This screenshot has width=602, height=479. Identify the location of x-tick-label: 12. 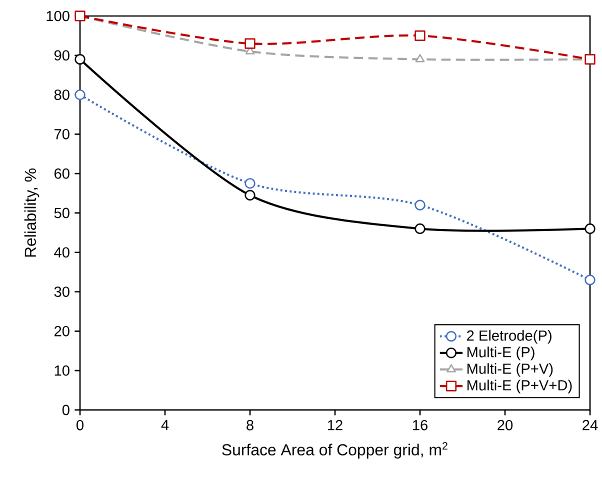
(335, 425).